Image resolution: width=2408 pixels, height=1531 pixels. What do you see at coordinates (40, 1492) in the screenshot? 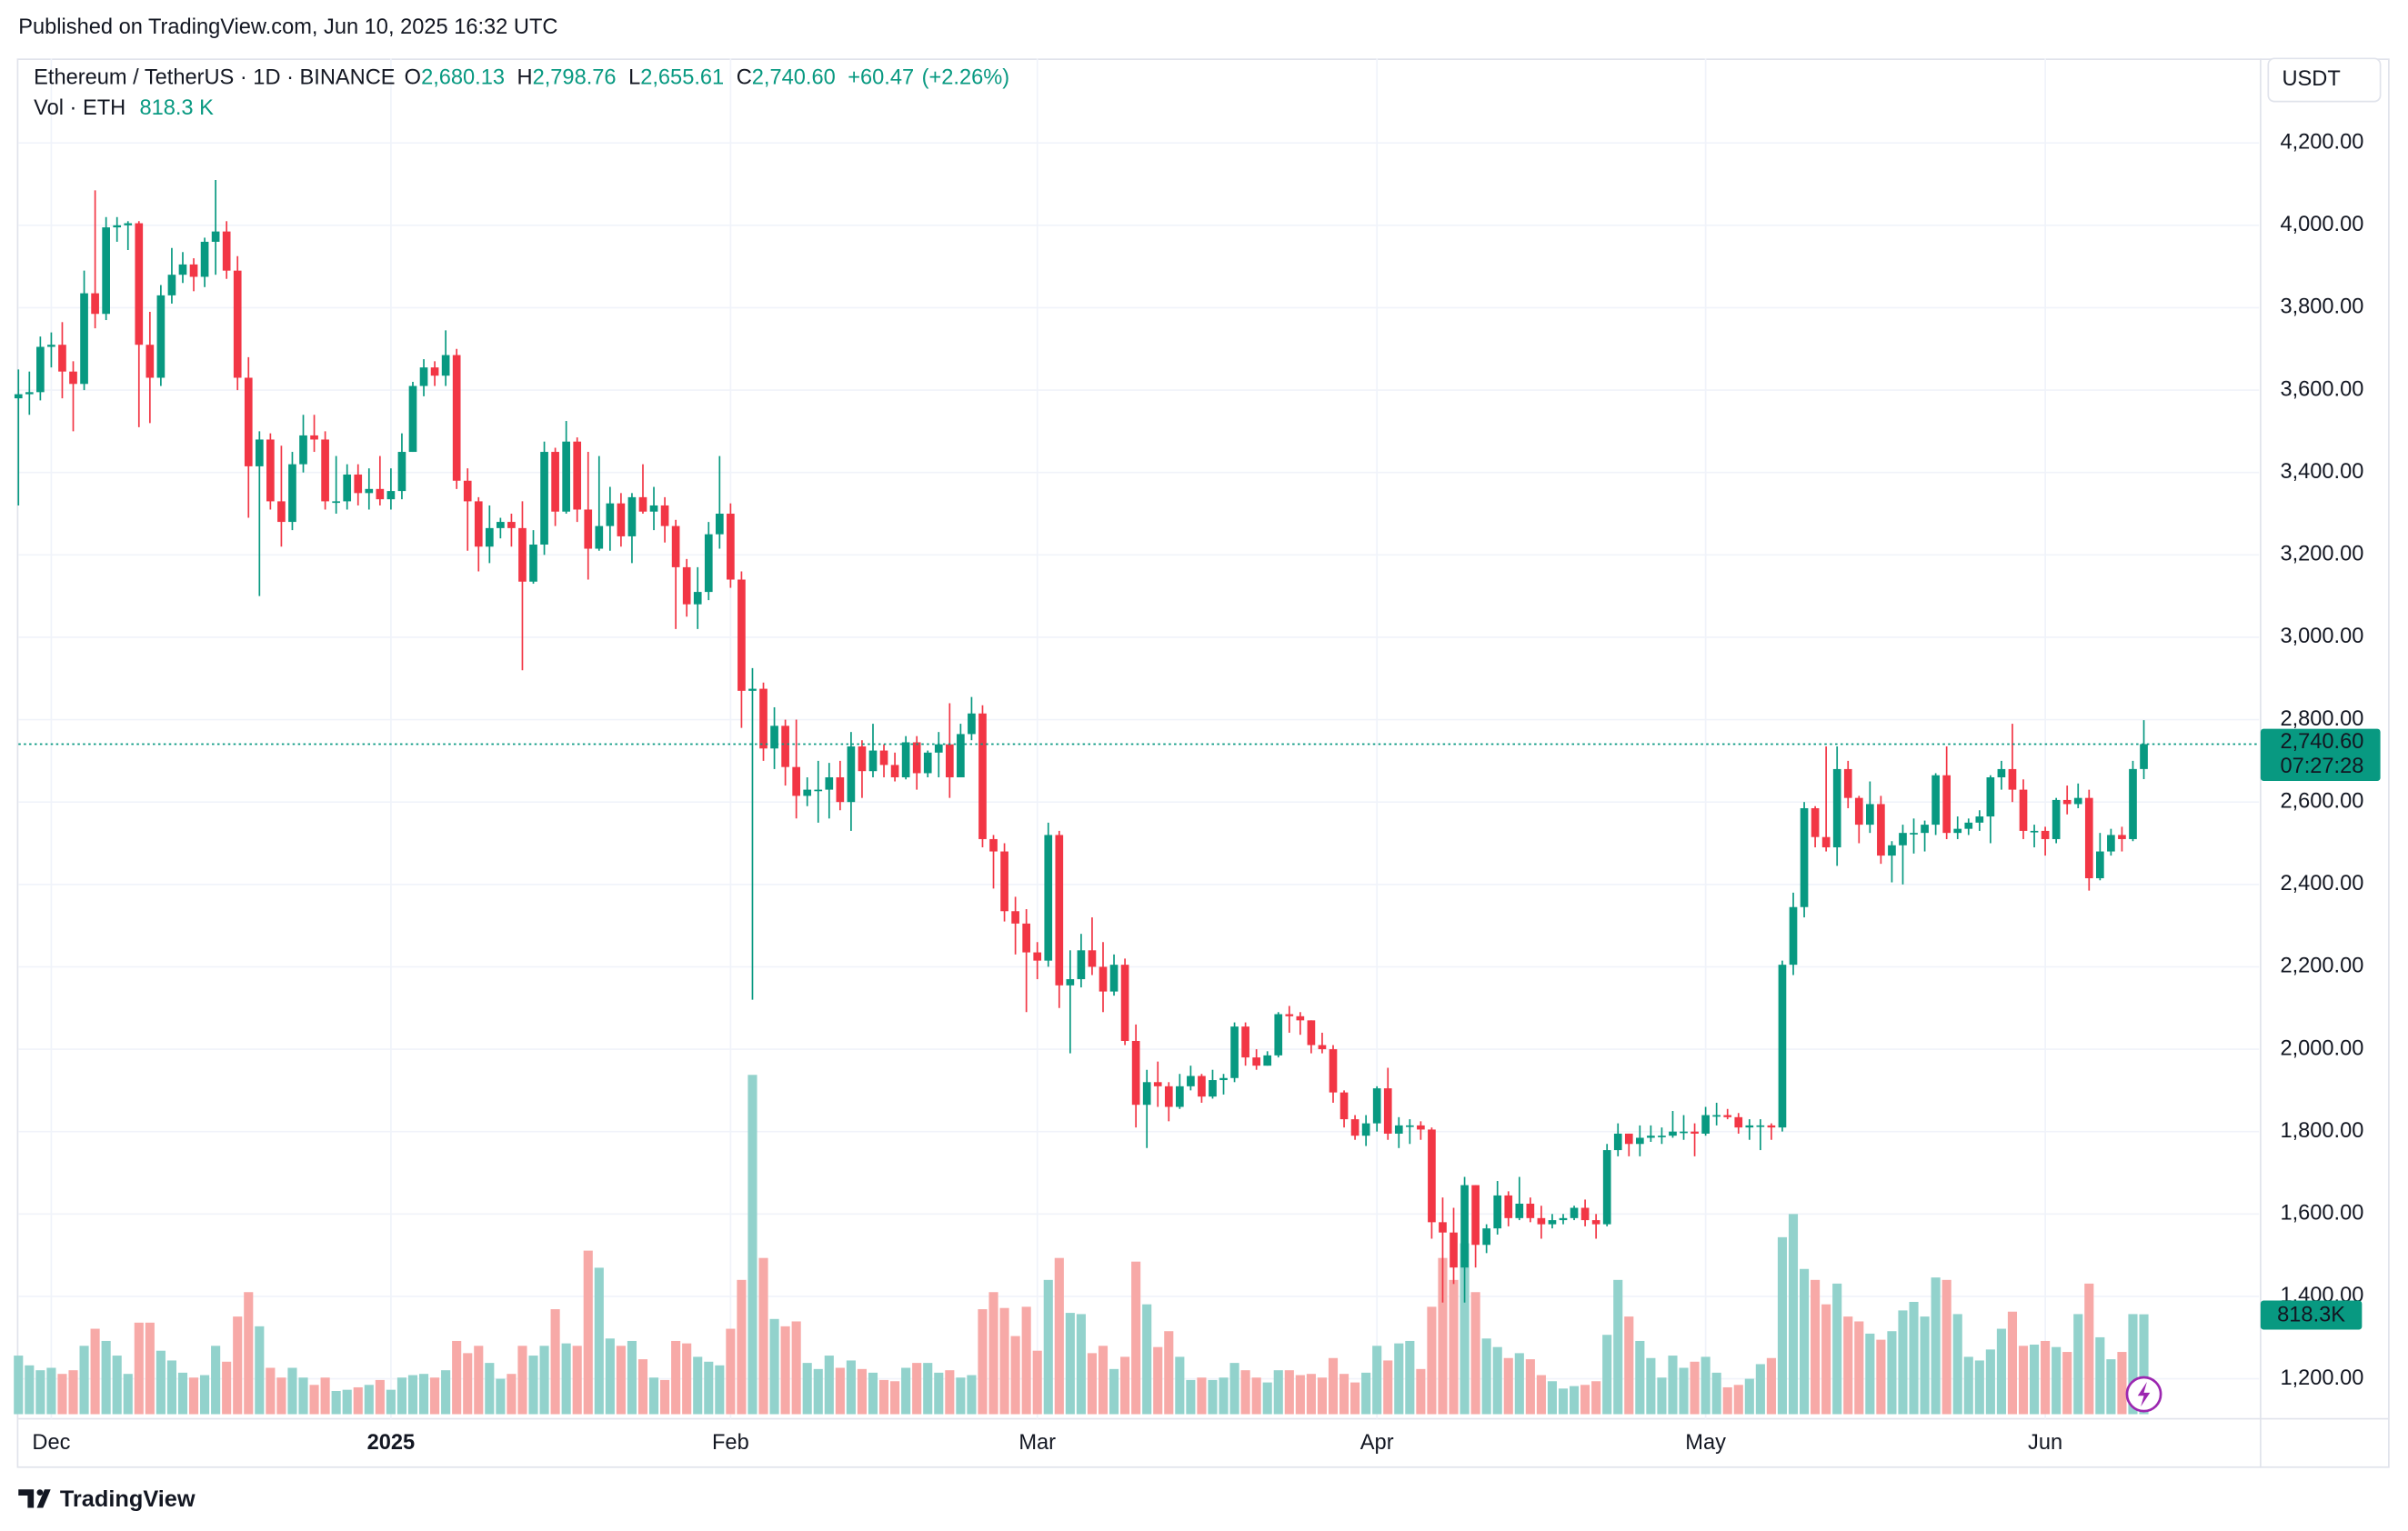
I see `logo-dot` at bounding box center [40, 1492].